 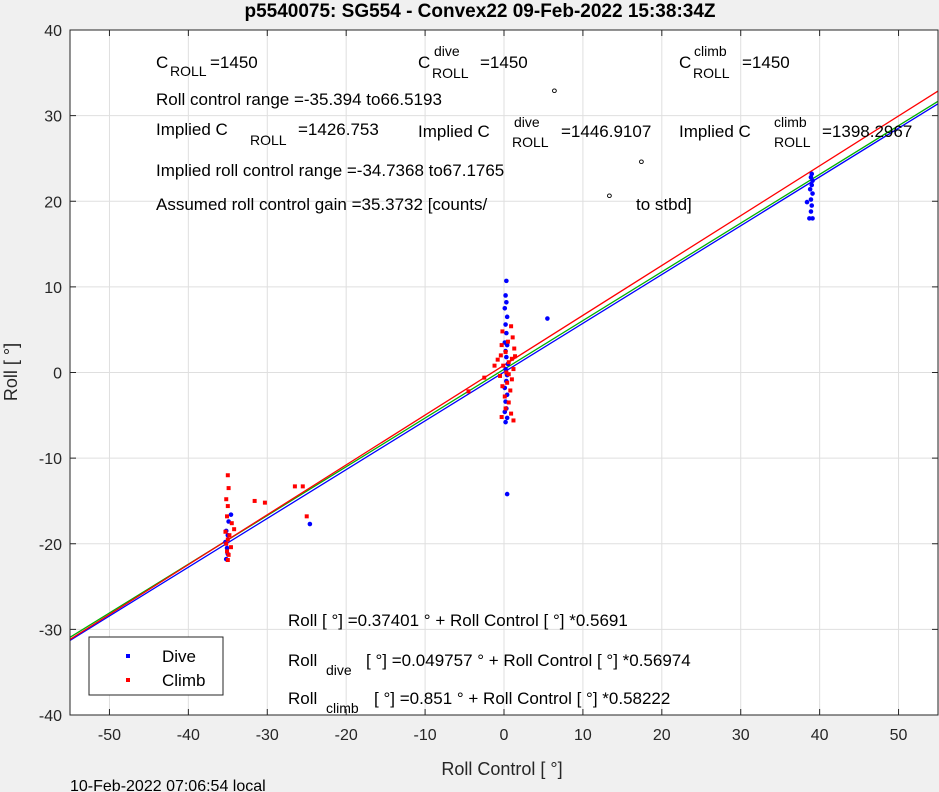 I want to click on footer-timestamp: 10-Feb-2022 07:06:54 local, so click(x=168, y=785).